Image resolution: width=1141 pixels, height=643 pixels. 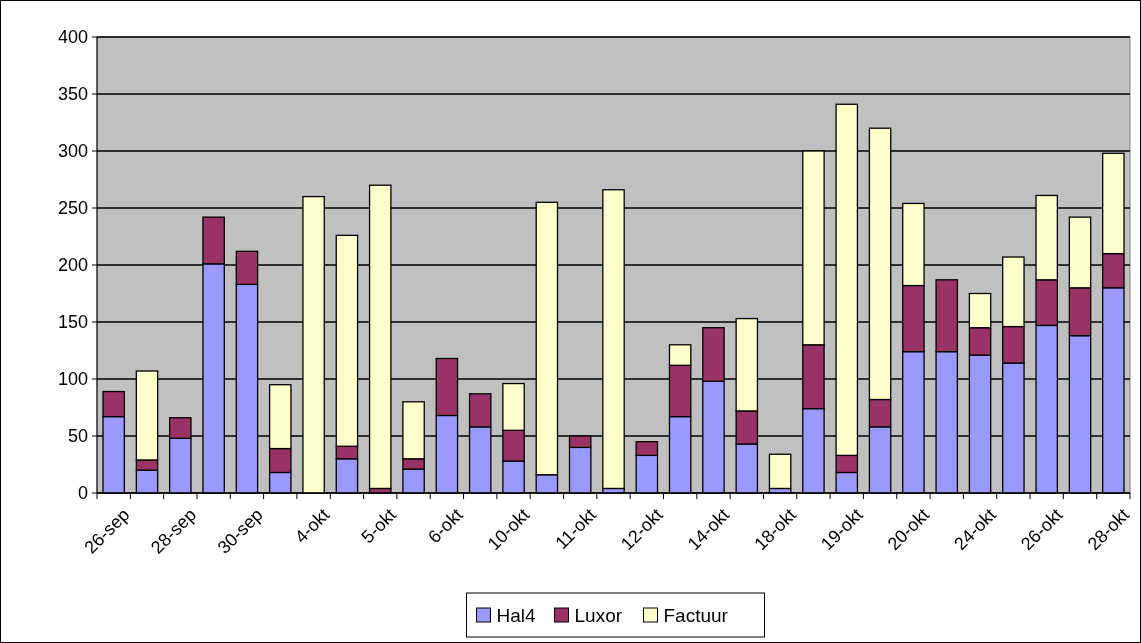 I want to click on y-tick-label: 400, so click(x=72, y=37).